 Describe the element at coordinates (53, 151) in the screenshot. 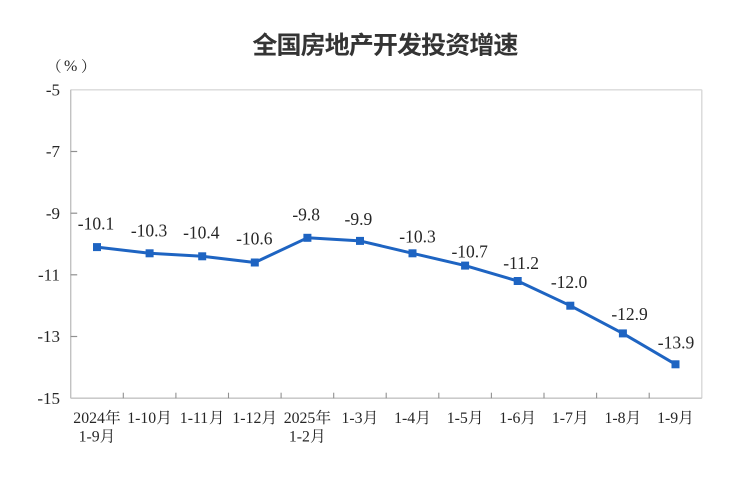

I see `svg-text: -7` at that location.